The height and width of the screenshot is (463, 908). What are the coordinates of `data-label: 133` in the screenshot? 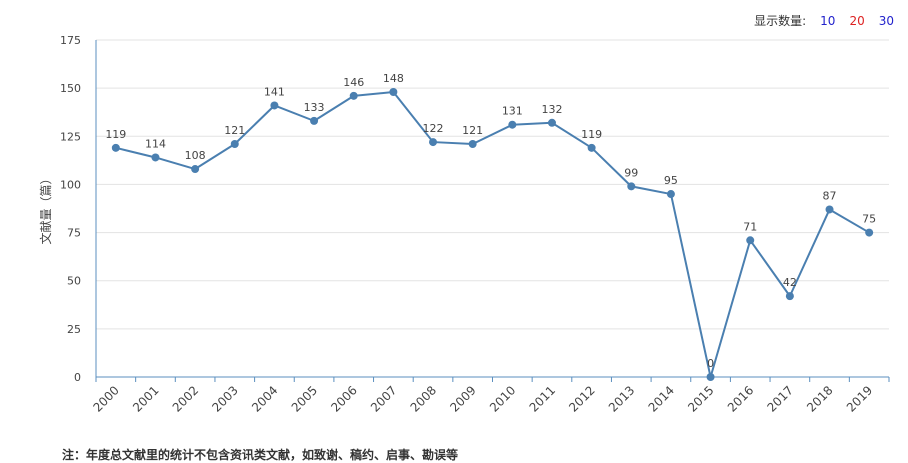 It's located at (314, 107).